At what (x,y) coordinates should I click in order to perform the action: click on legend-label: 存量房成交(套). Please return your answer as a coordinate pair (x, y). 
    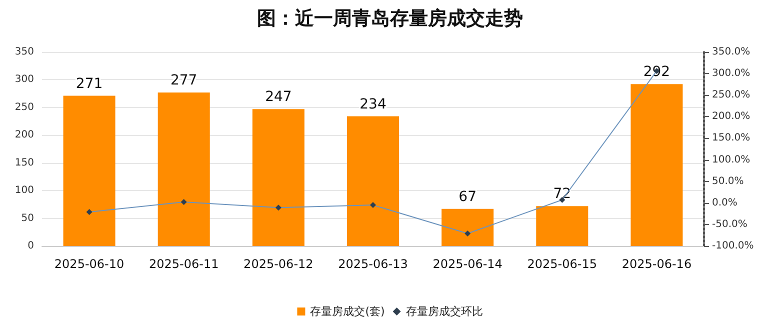
    Looking at the image, I should click on (347, 311).